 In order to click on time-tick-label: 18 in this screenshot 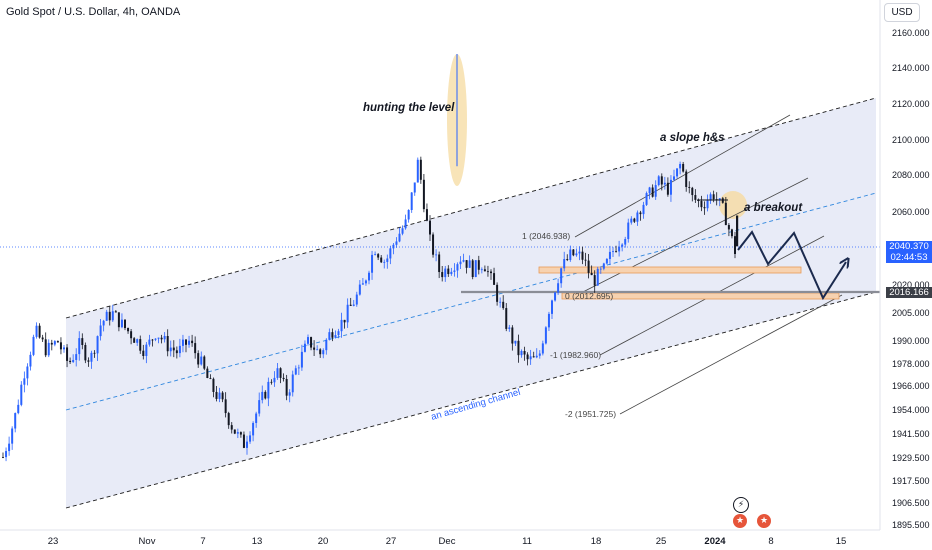, I will do `click(596, 541)`.